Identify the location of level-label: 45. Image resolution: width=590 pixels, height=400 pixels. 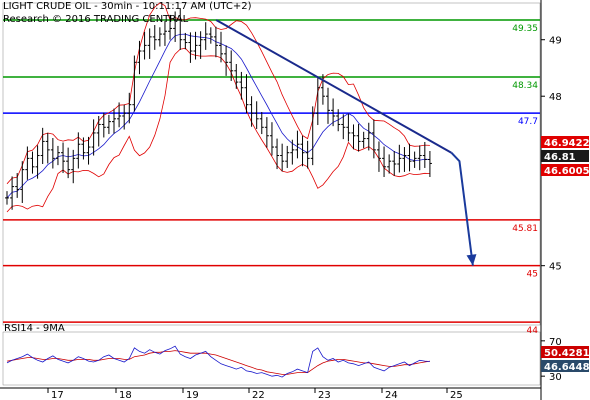
(532, 275).